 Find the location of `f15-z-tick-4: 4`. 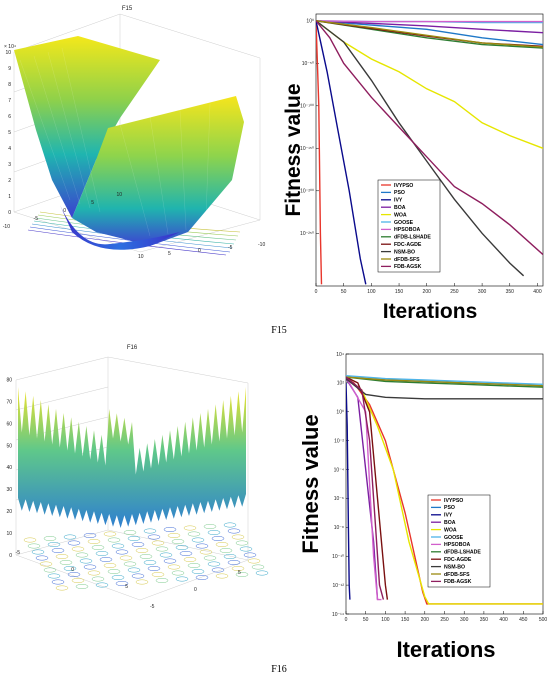

f15-z-tick-4: 4 is located at coordinates (9, 149).